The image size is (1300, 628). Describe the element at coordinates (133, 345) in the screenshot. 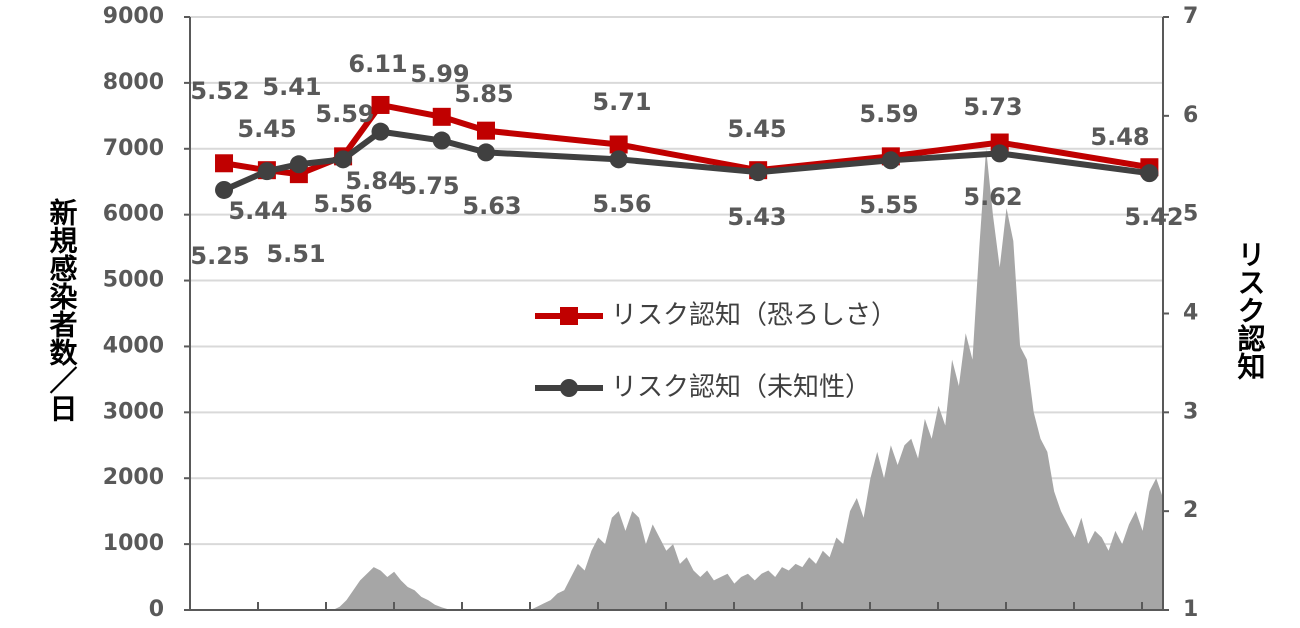

I see `y-tick-label: 4000` at that location.